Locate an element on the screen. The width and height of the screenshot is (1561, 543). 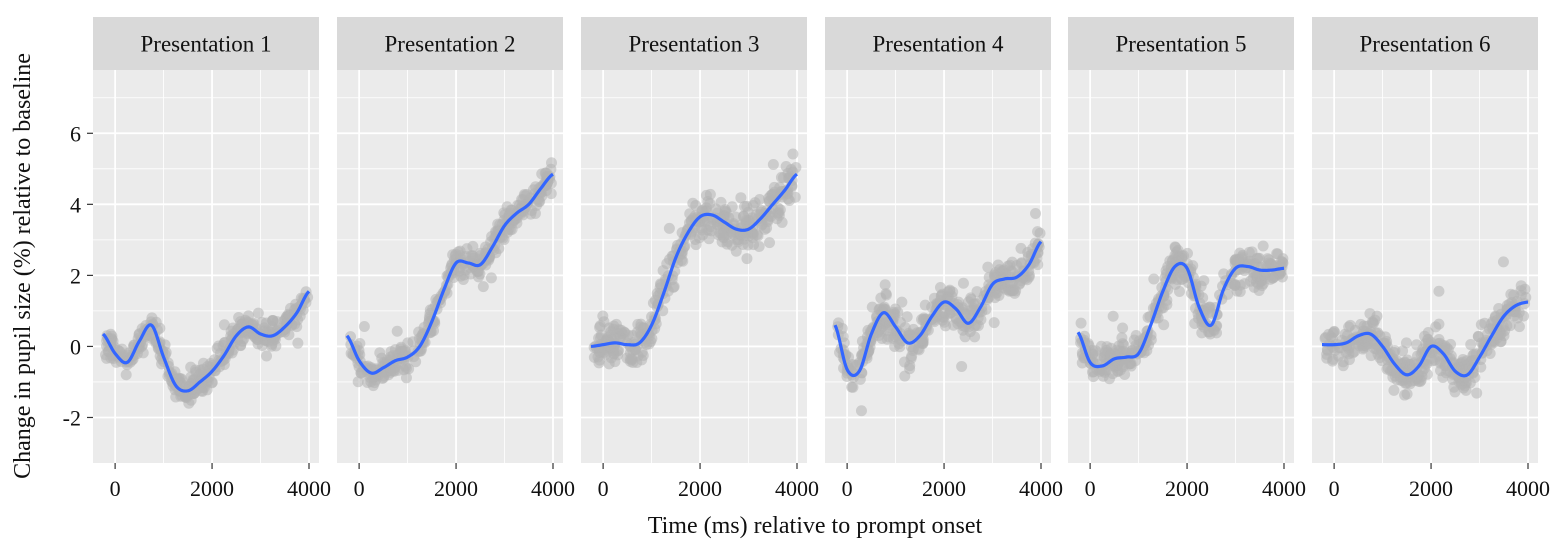
facet-strip-label: Presentation 2 is located at coordinates (450, 44).